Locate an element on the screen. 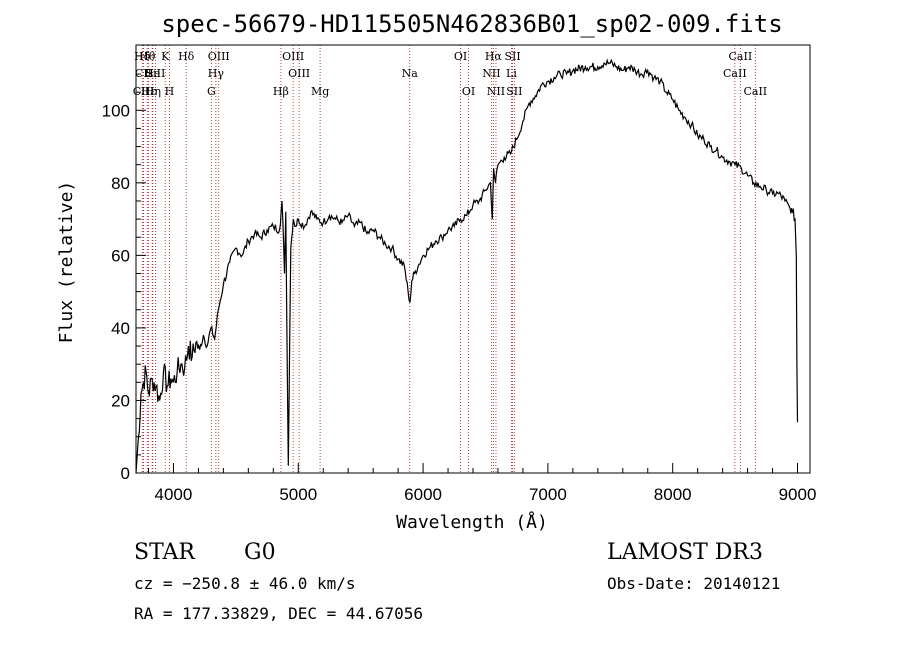  line-label-7: K is located at coordinates (165, 56).